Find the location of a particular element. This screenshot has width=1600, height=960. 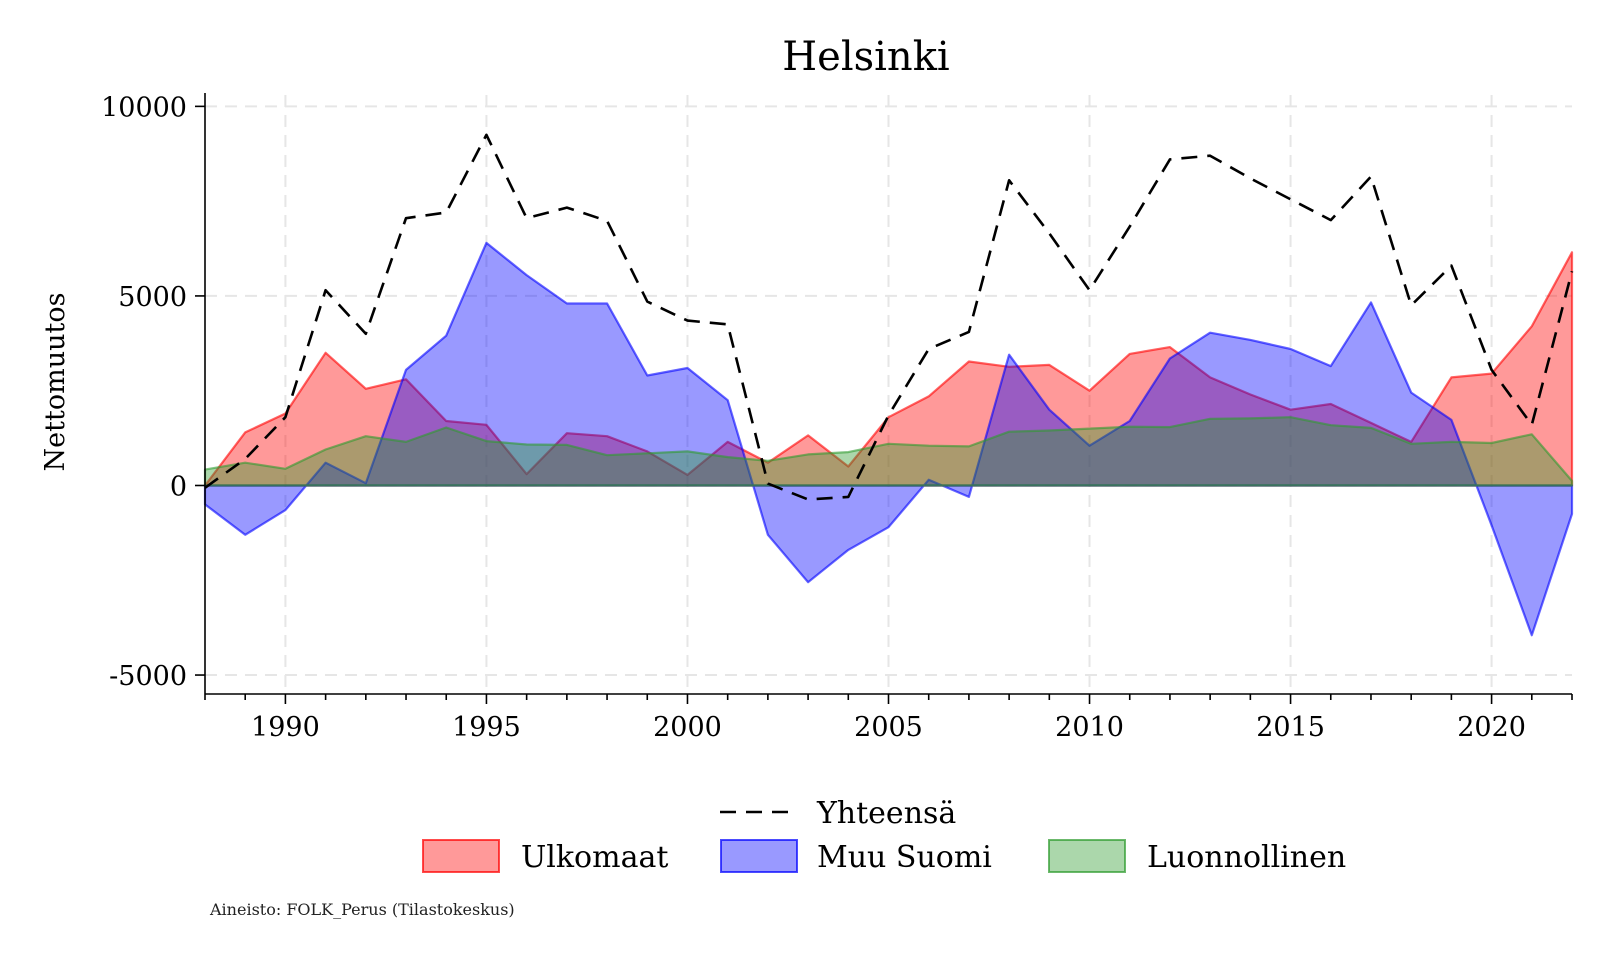

legend-label-muu-suomi: Muu Suomi is located at coordinates (904, 857).